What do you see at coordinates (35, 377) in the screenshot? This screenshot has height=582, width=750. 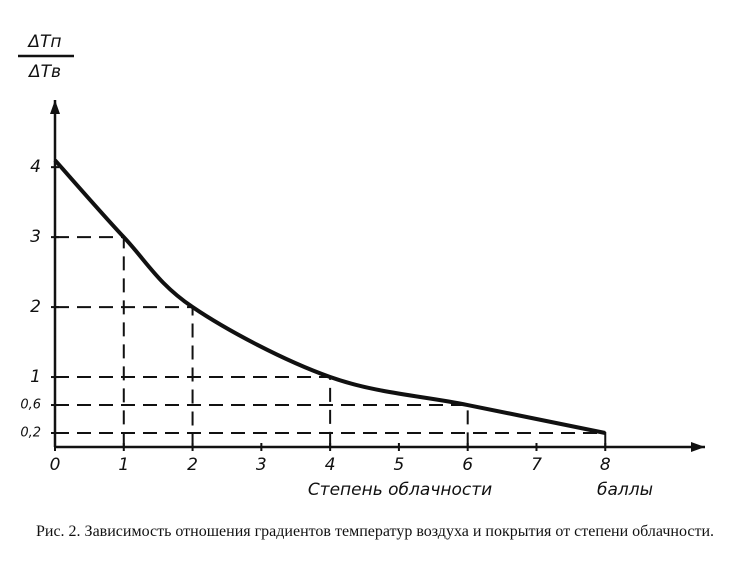 I see `y-tick-label: 1` at bounding box center [35, 377].